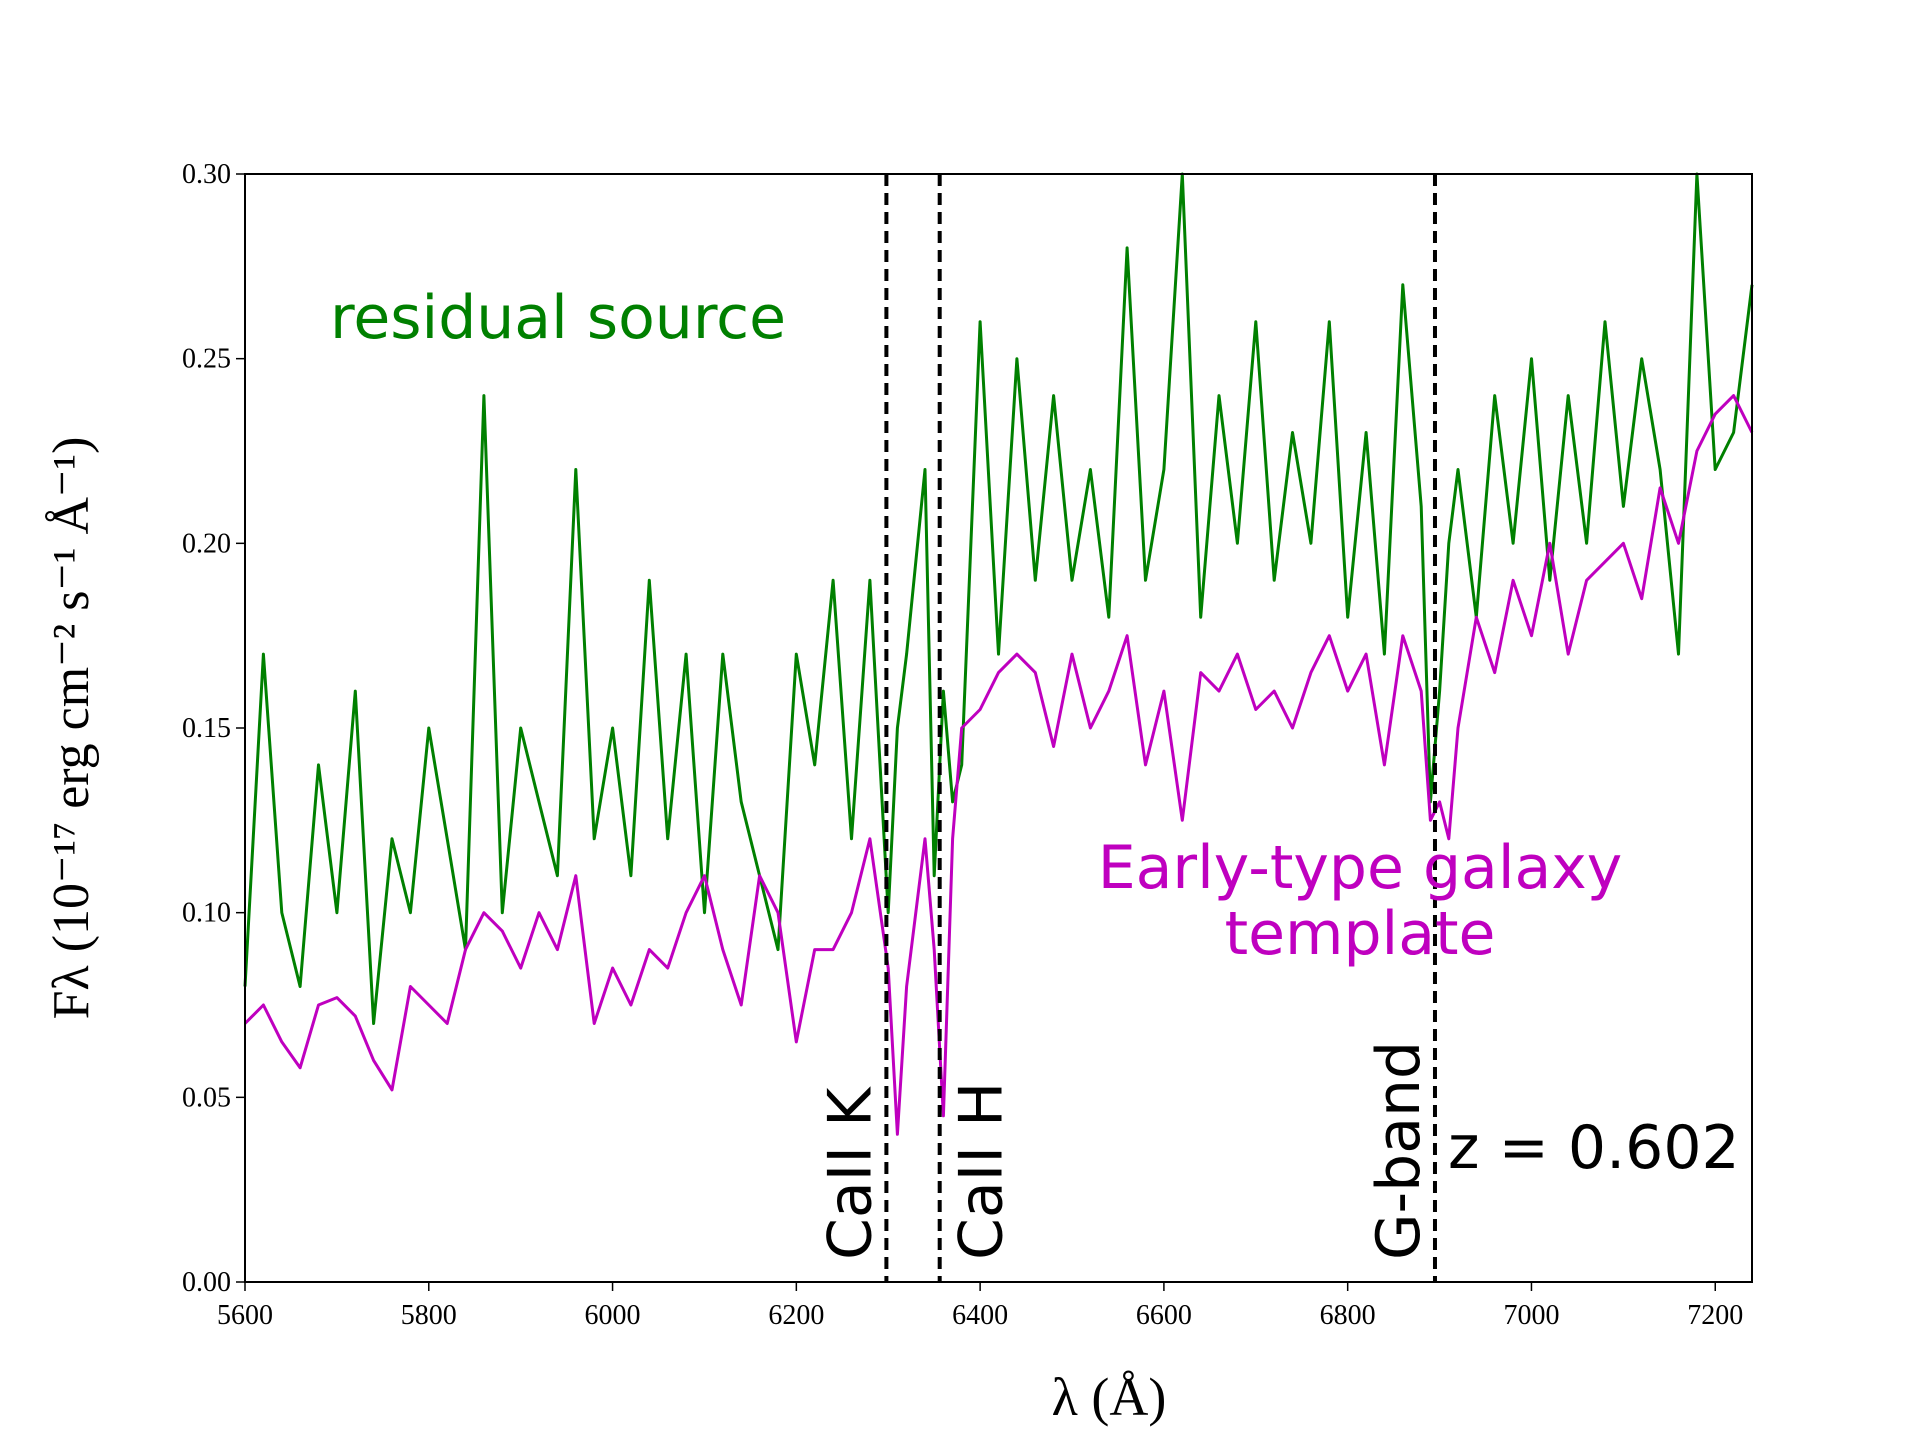 The height and width of the screenshot is (1440, 1920). Describe the element at coordinates (71, 728) in the screenshot. I see `y-axis-label: Fλ (10⁻¹⁷ erg cm⁻² s⁻¹ Å⁻¹)` at that location.